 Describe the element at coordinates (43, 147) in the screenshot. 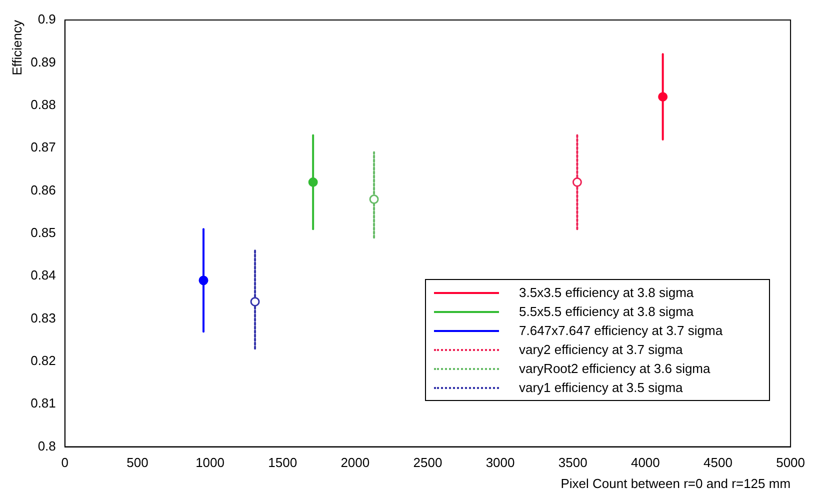

I see `y-tick-label: 0.87` at that location.